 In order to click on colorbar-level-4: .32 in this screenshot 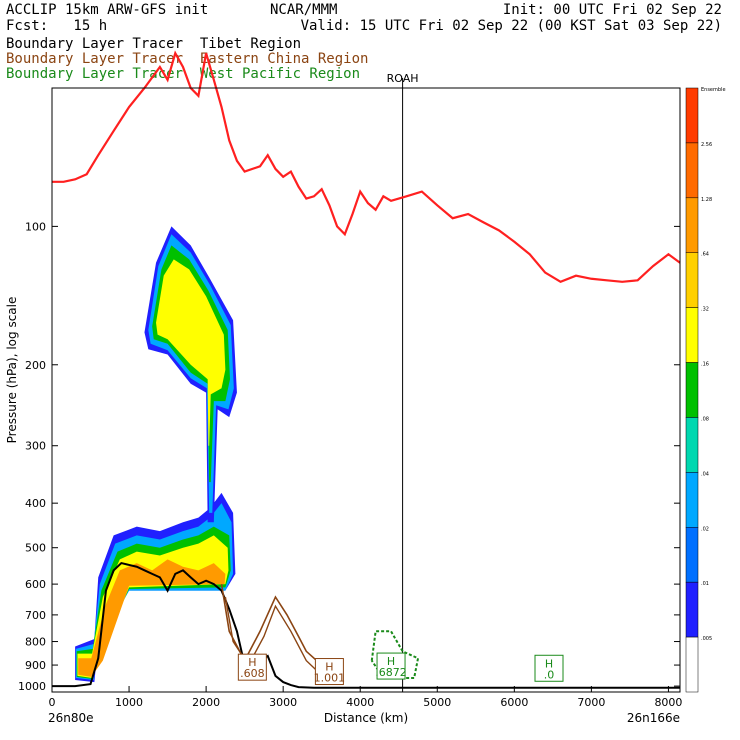, I will do `click(705, 310)`.